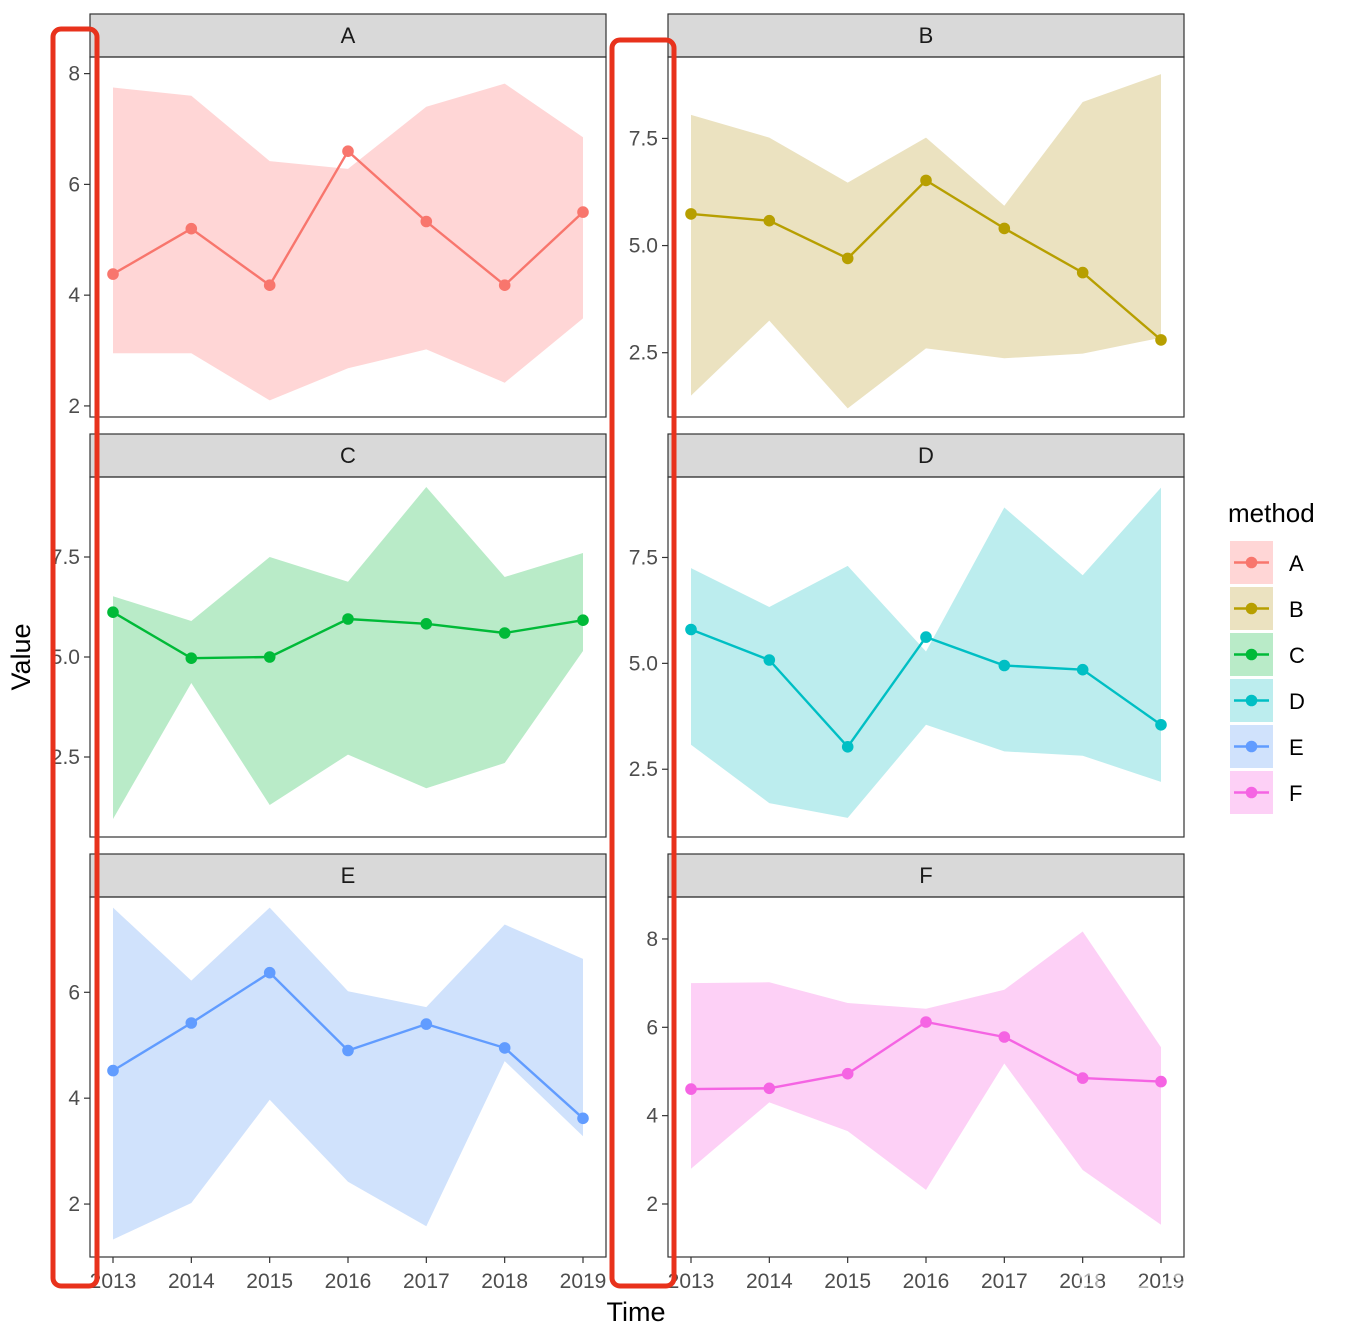 This screenshot has width=1350, height=1342. Describe the element at coordinates (926, 180) in the screenshot. I see `data-point-b-2016` at that location.